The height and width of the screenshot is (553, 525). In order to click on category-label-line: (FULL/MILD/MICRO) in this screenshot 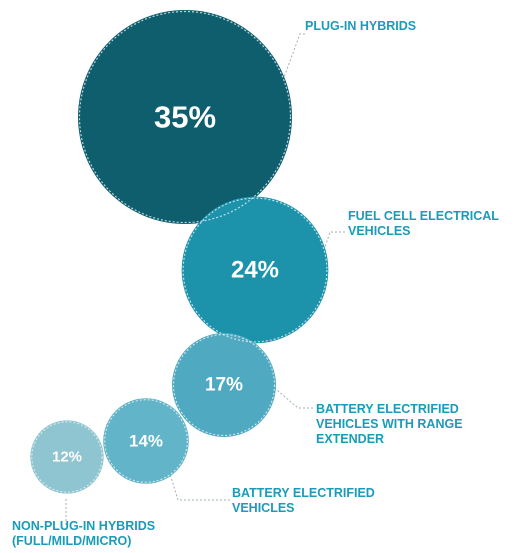, I will do `click(71, 541)`.